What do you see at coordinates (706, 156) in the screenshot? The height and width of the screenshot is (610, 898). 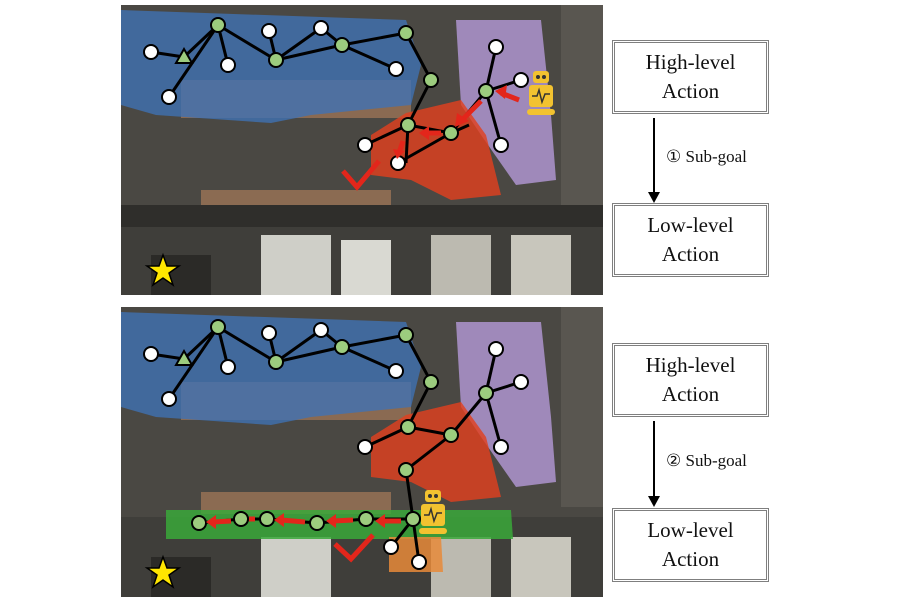 I see `subgoal-label-top: ① Sub-goal` at bounding box center [706, 156].